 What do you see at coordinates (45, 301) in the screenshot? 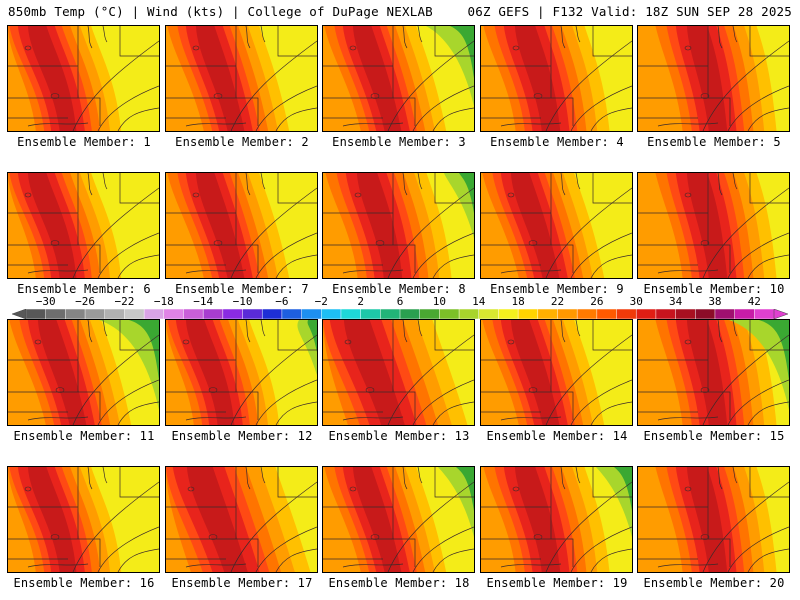
I see `colorbar-tick-label: −30` at bounding box center [45, 301].